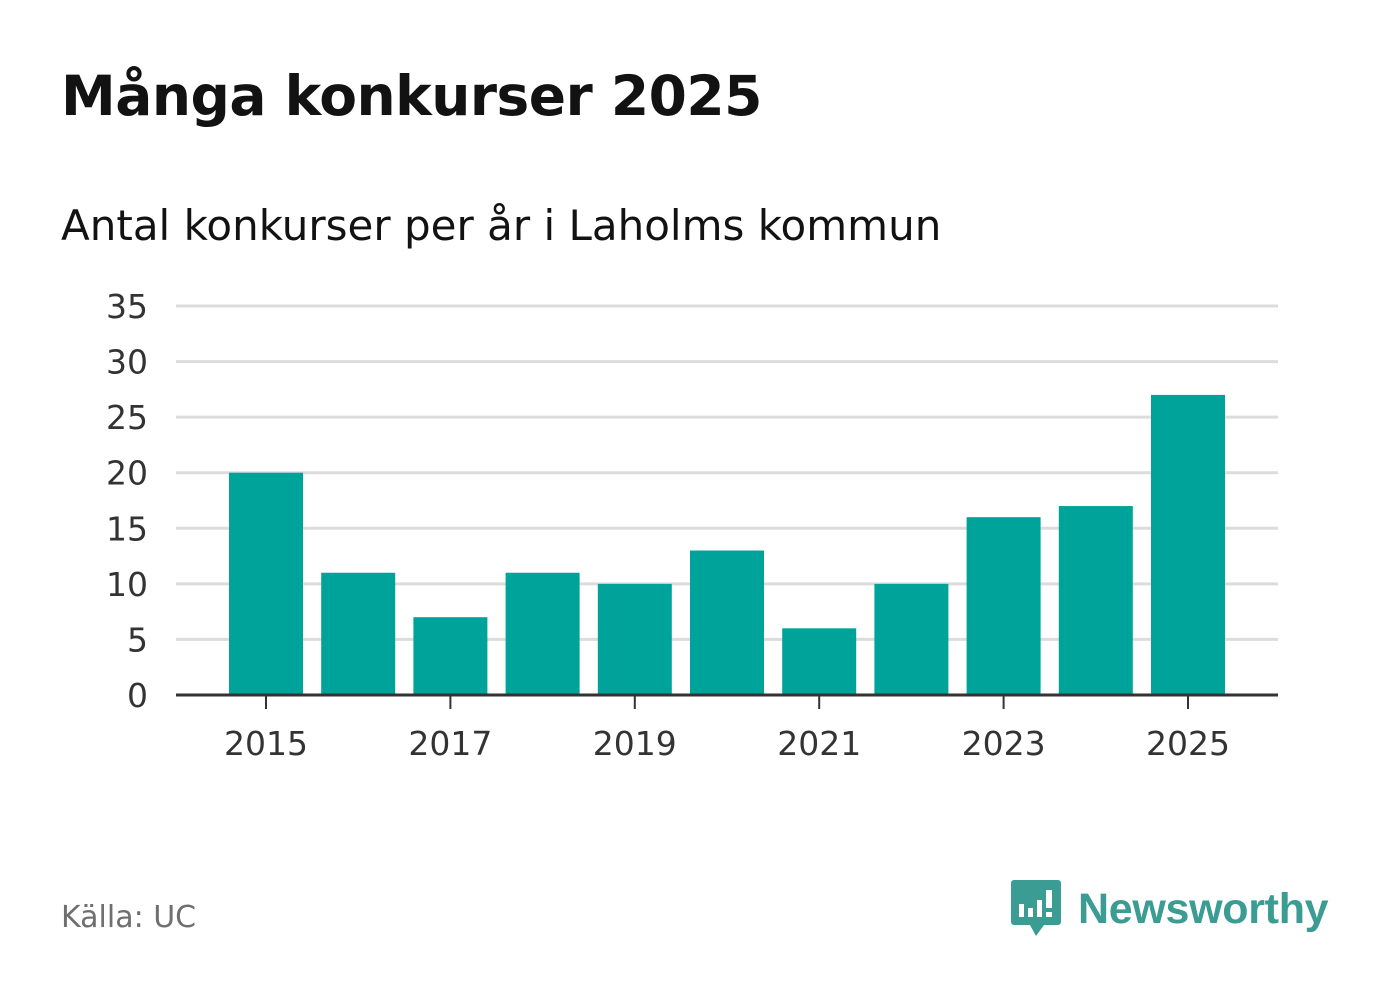 This screenshot has width=1382, height=999. Describe the element at coordinates (1003, 606) in the screenshot. I see `bar-2023` at that location.